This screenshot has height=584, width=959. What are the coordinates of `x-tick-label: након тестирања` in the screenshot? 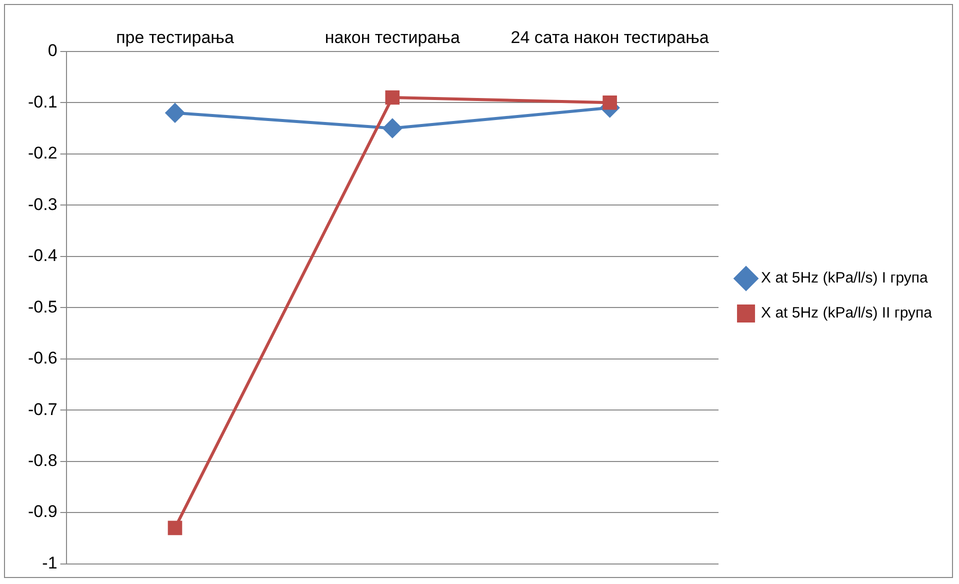 It's located at (392, 37).